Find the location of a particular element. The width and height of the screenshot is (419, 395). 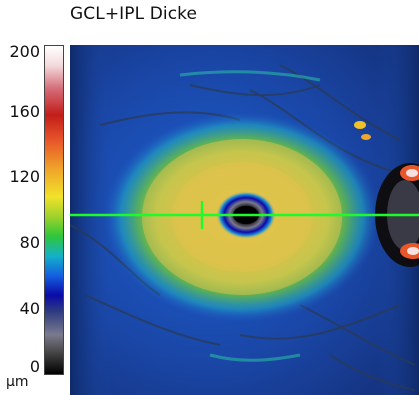

scale-tick-120: 120 is located at coordinates (24, 176).